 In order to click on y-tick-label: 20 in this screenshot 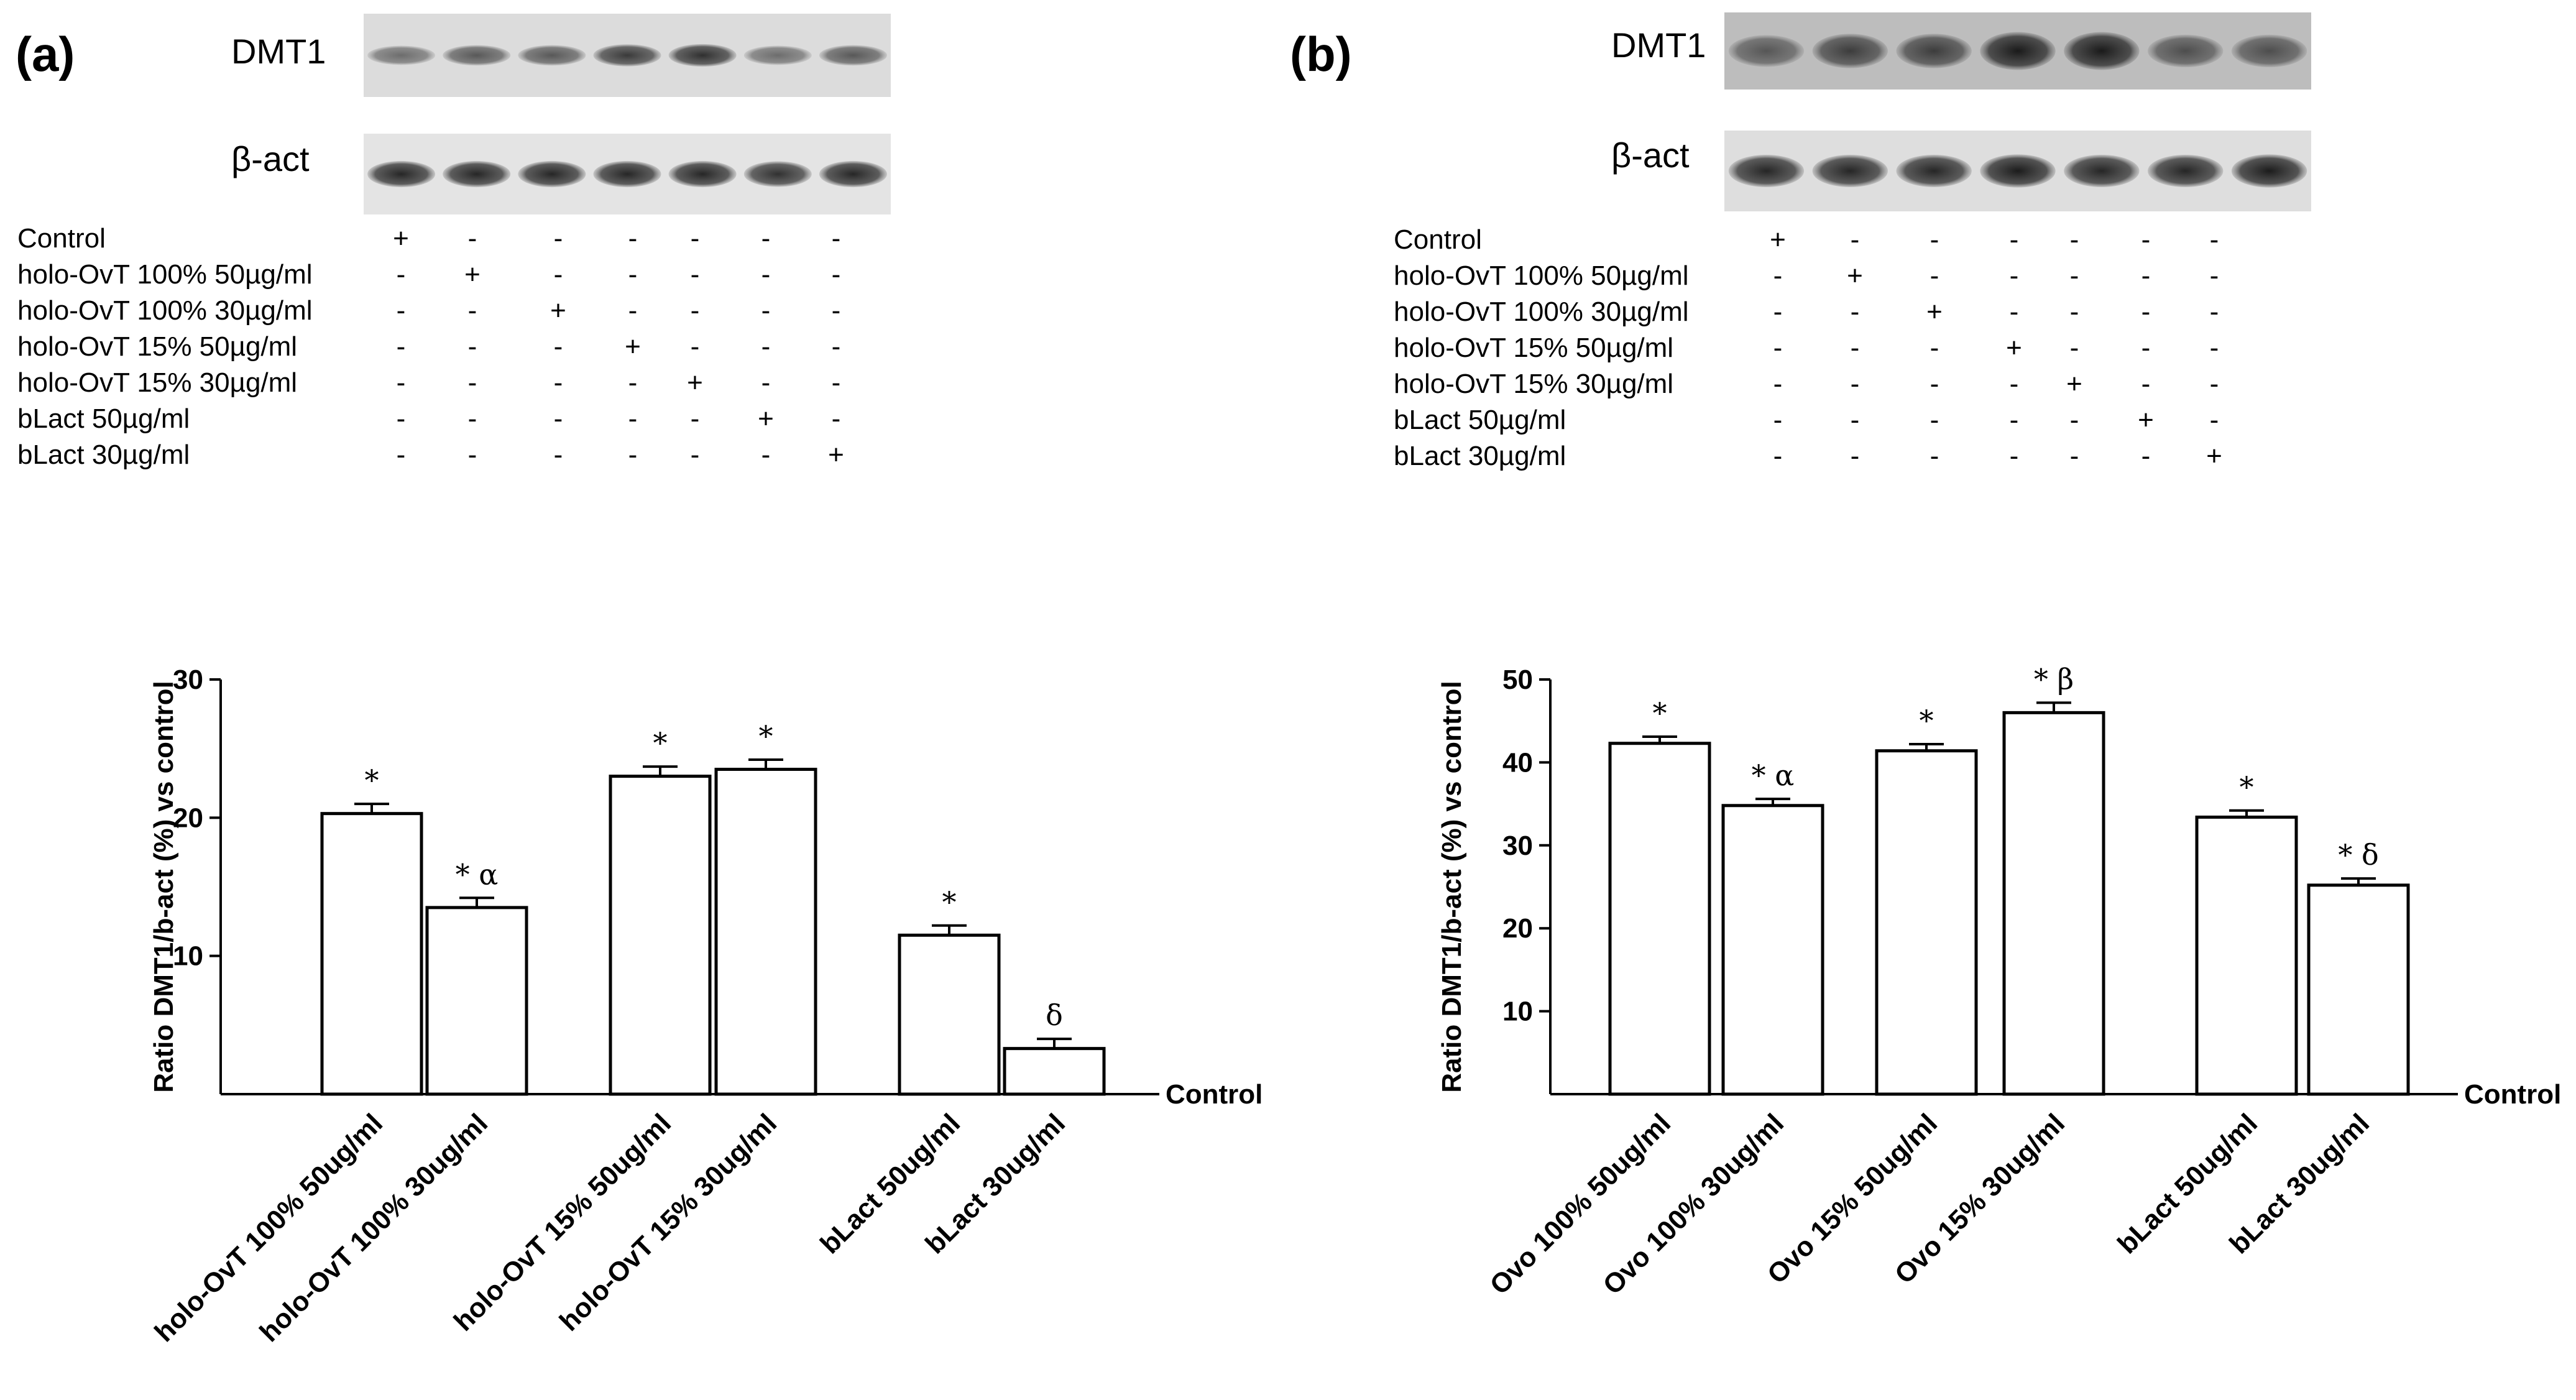, I will do `click(188, 818)`.